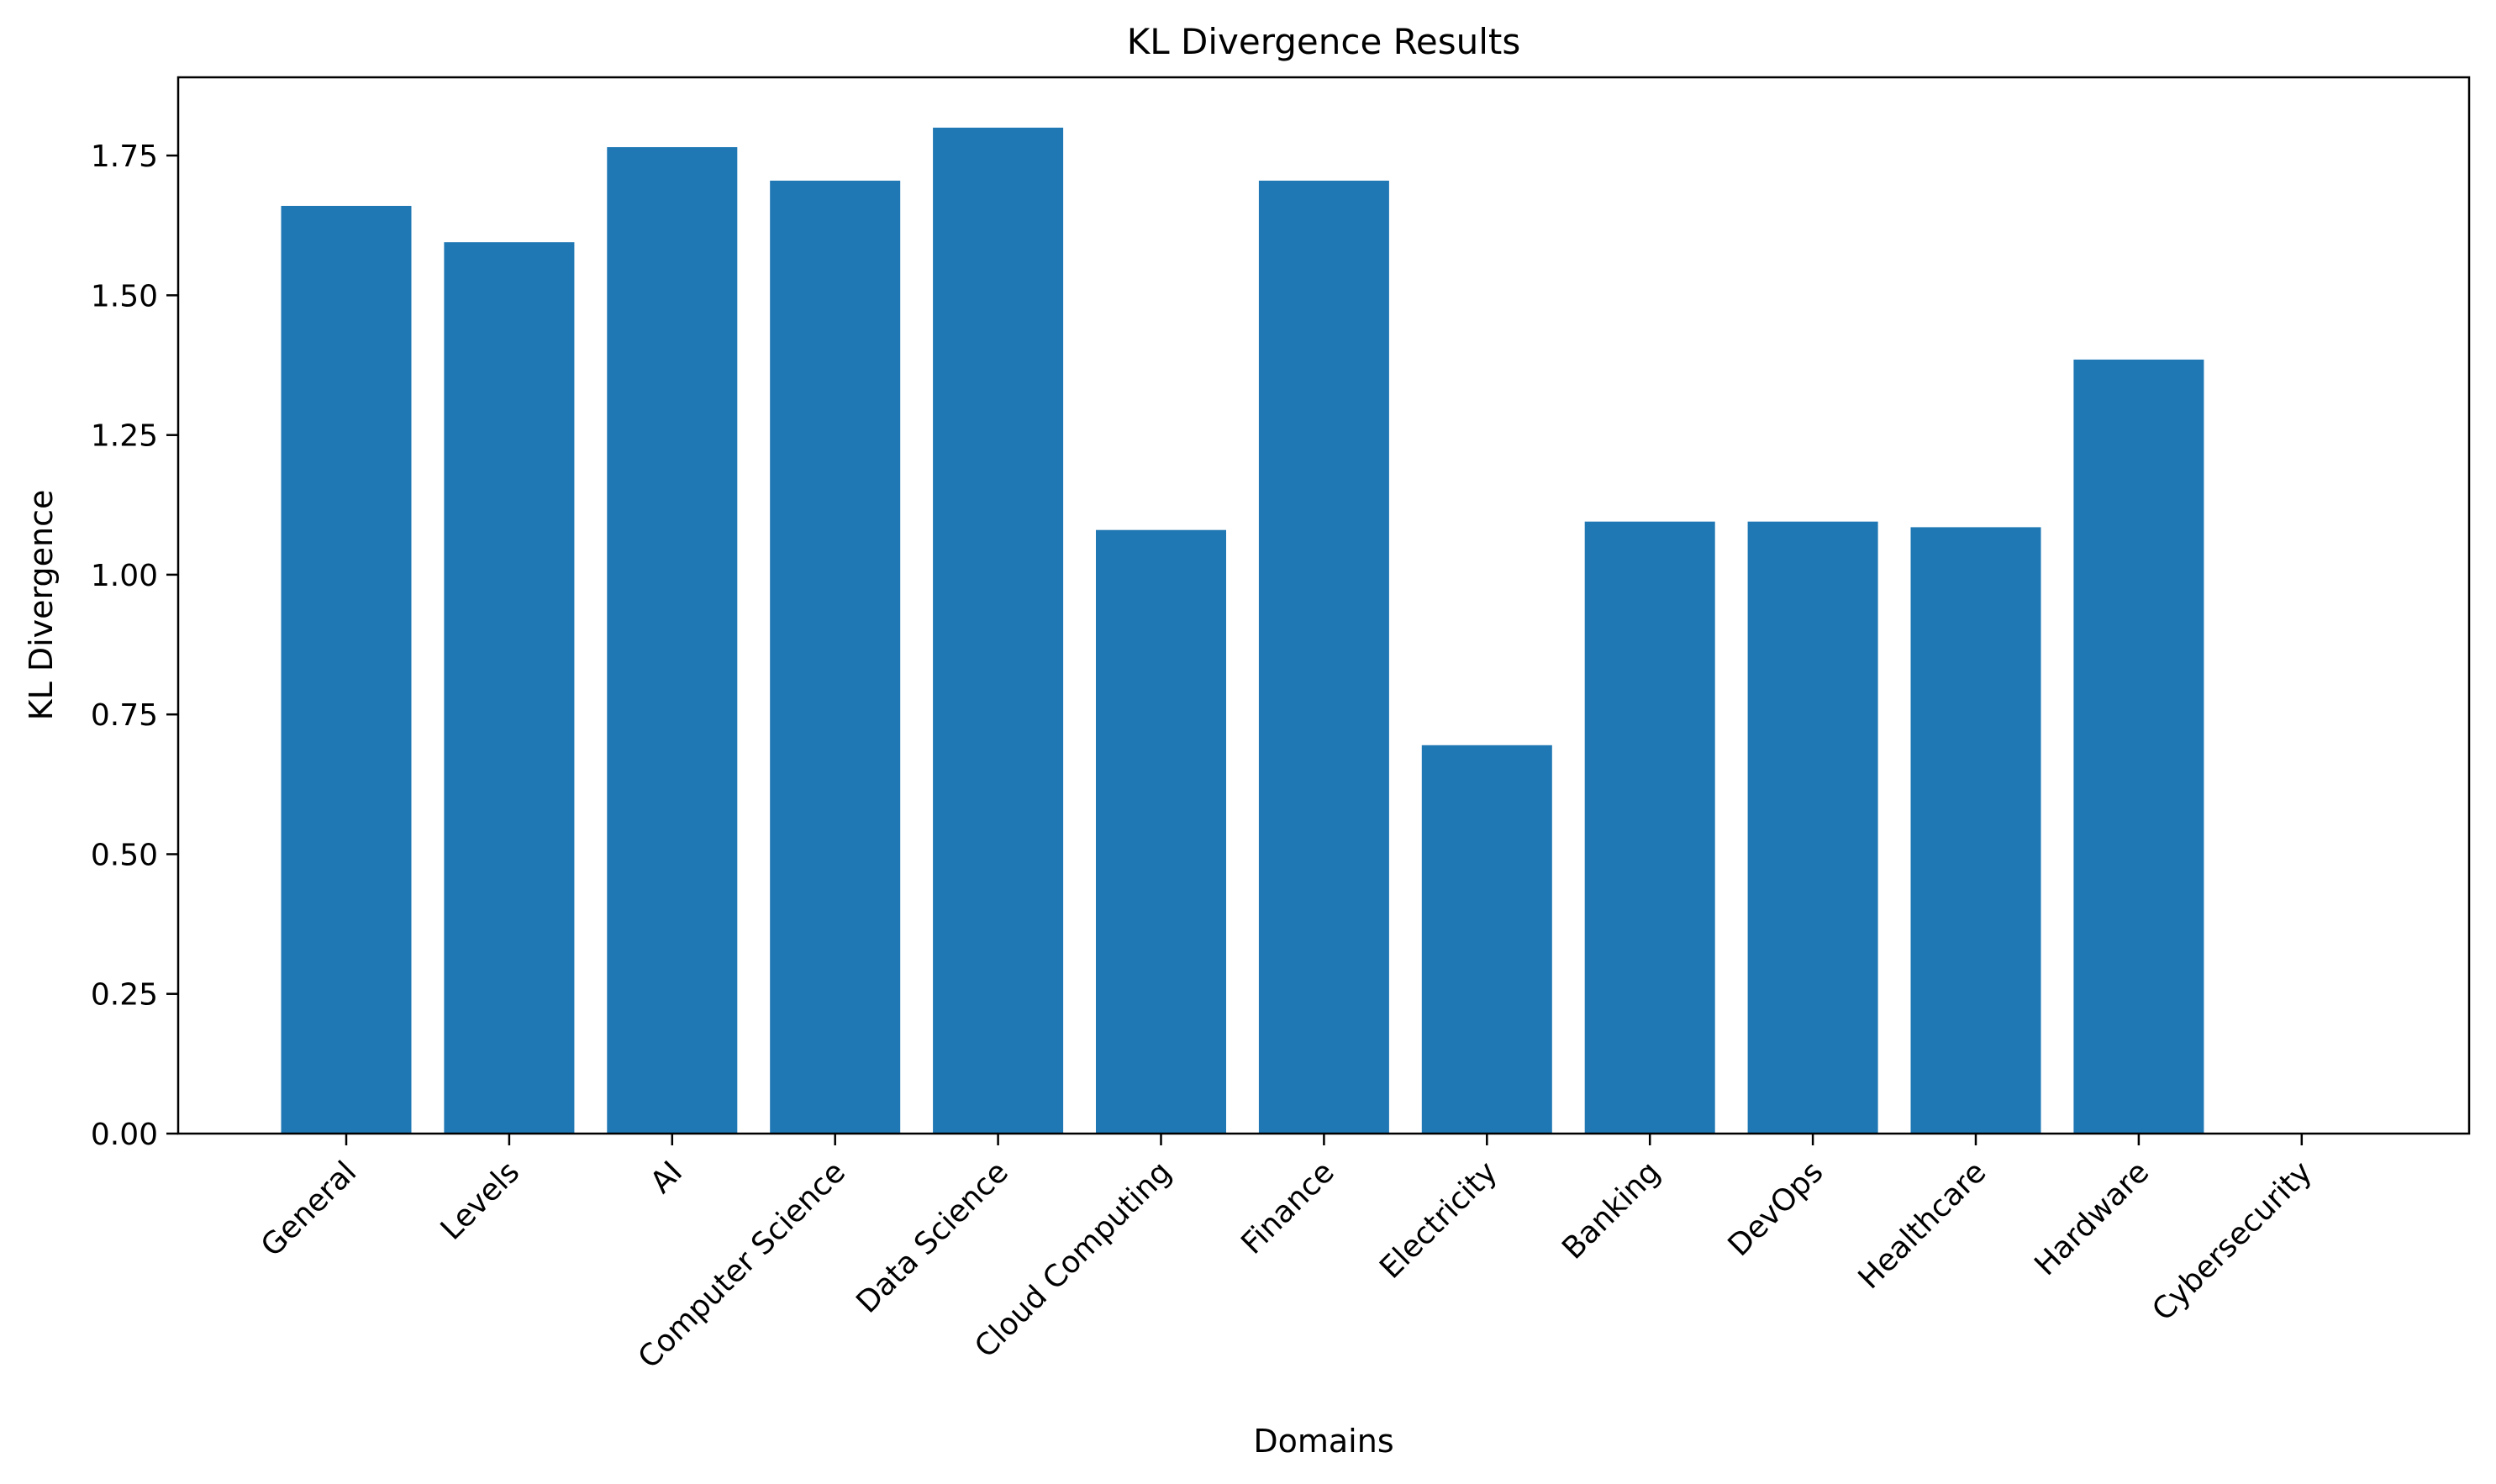 The image size is (2496, 1484). What do you see at coordinates (125, 156) in the screenshot?
I see `y-tick-label: 1.75` at bounding box center [125, 156].